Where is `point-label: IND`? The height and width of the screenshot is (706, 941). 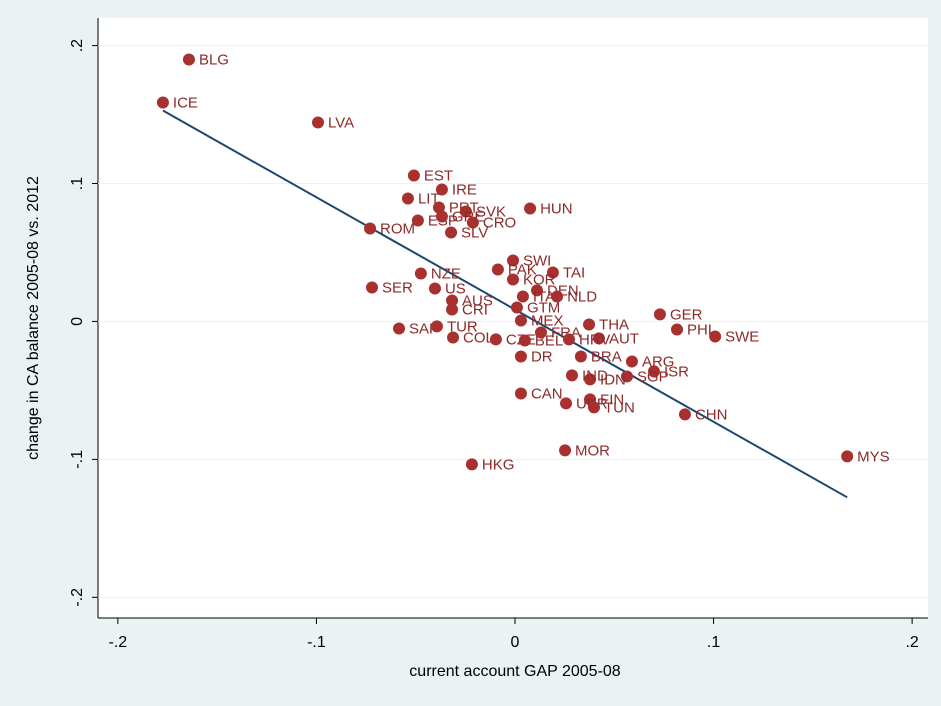 point-label: IND is located at coordinates (595, 375).